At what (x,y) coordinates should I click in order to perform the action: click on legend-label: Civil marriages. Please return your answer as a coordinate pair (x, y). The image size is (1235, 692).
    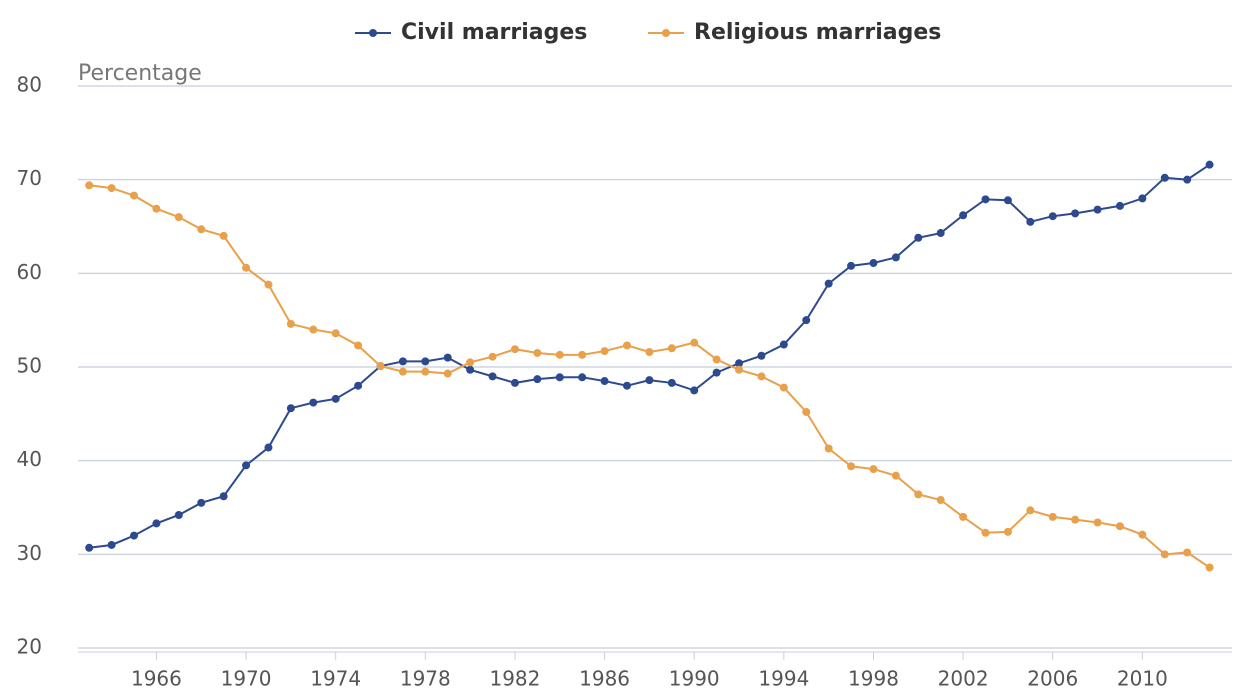
    Looking at the image, I should click on (494, 32).